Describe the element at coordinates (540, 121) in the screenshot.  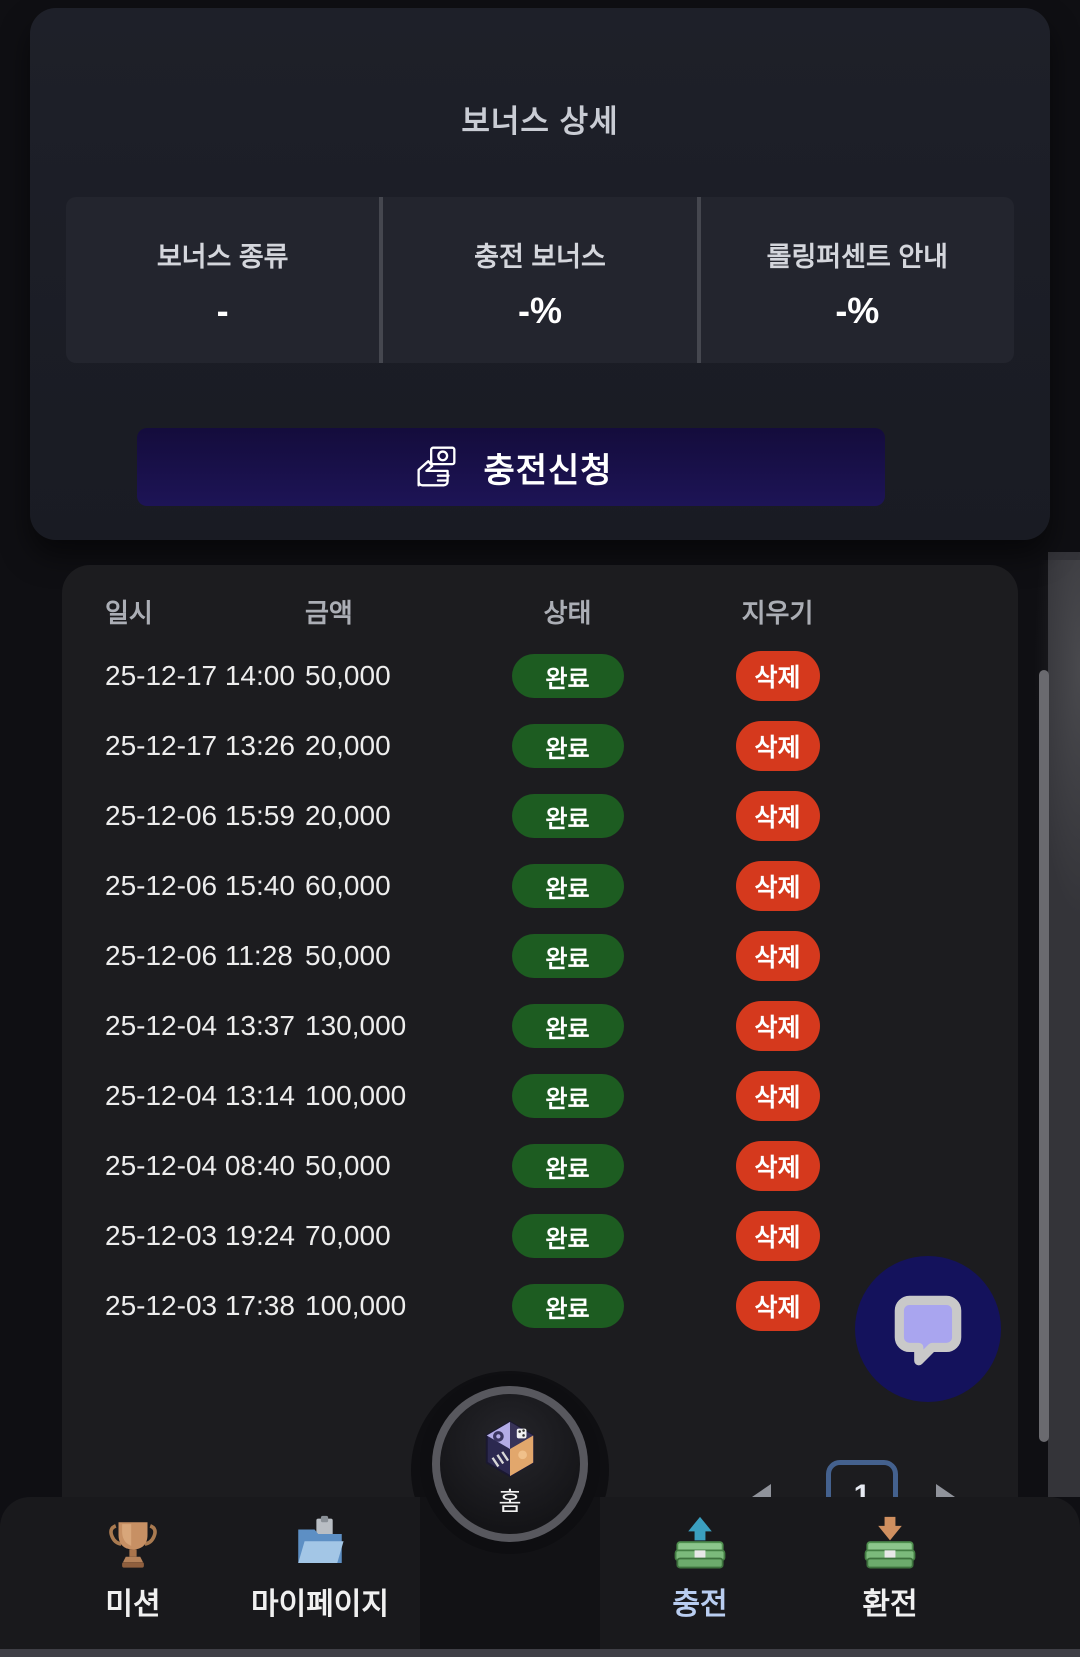
I see `page-title: 보너스 상세` at that location.